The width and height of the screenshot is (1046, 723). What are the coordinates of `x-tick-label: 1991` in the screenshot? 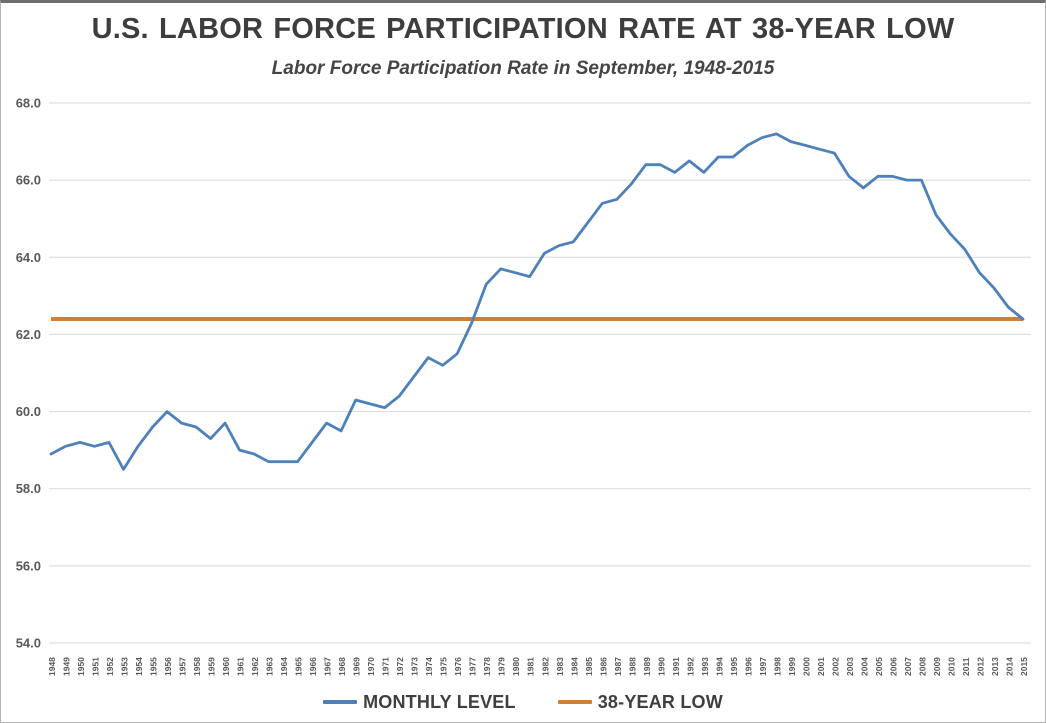 It's located at (676, 666).